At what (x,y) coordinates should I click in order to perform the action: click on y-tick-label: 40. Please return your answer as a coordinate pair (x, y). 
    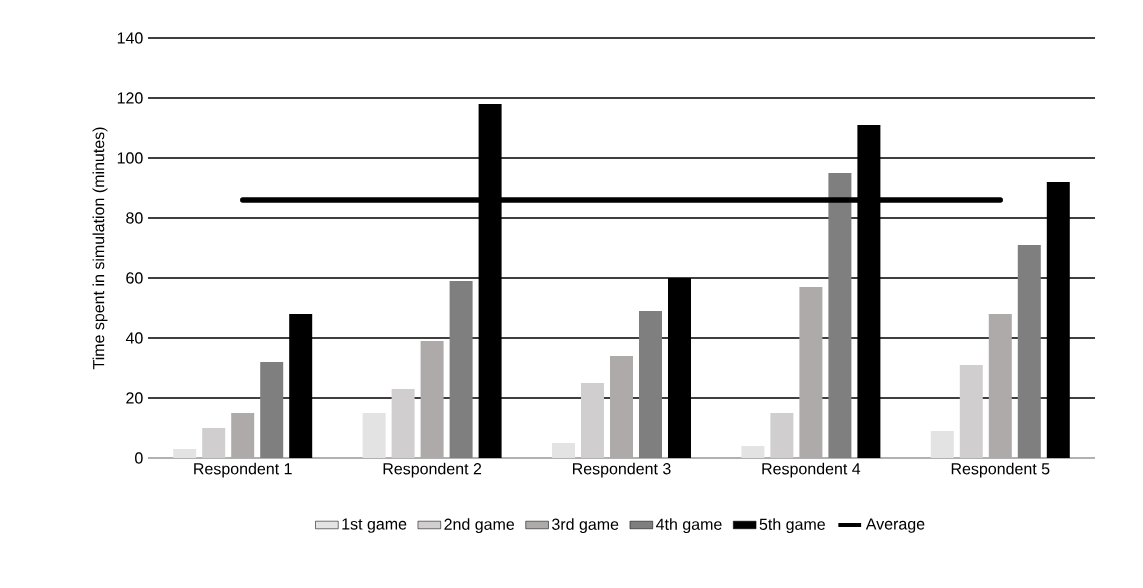
    Looking at the image, I should click on (134, 338).